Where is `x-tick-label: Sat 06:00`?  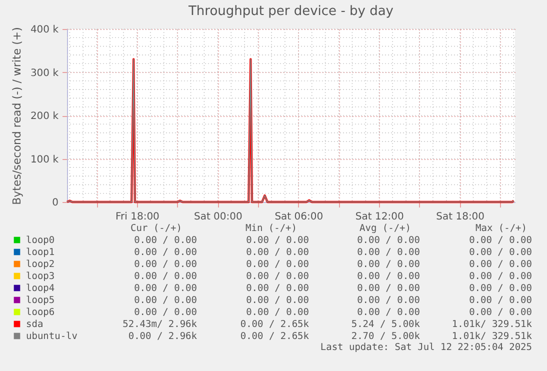
x-tick-label: Sat 06:00 is located at coordinates (299, 217).